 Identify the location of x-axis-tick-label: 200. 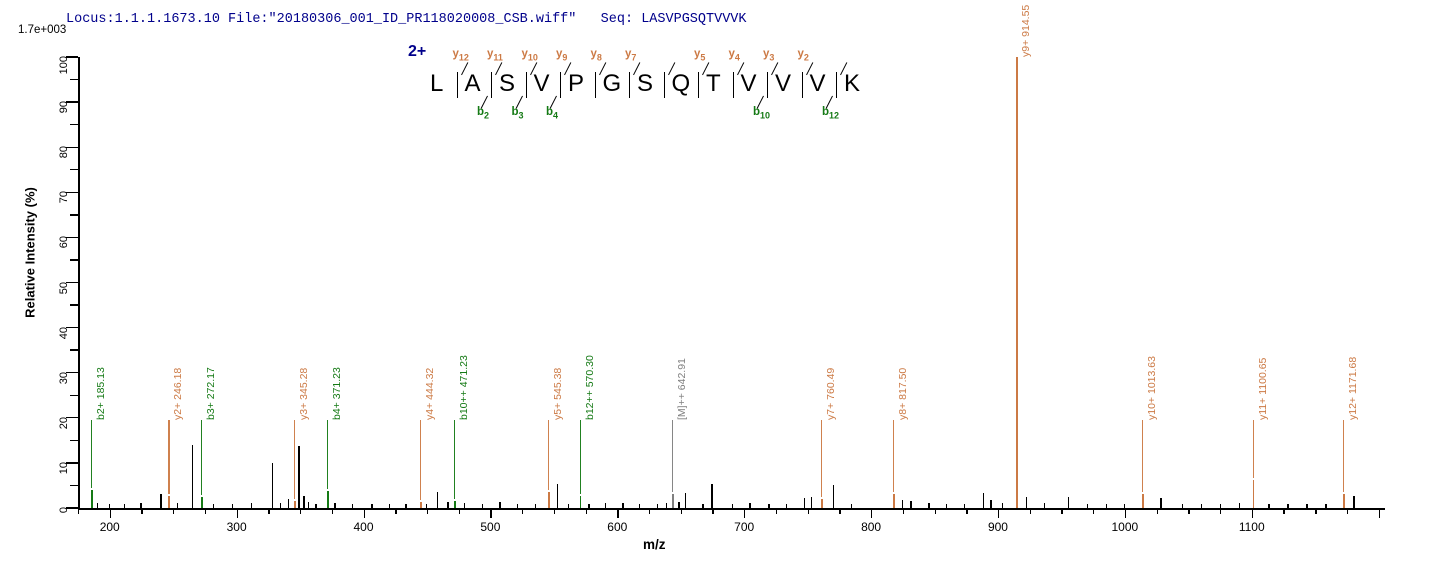
(109, 527).